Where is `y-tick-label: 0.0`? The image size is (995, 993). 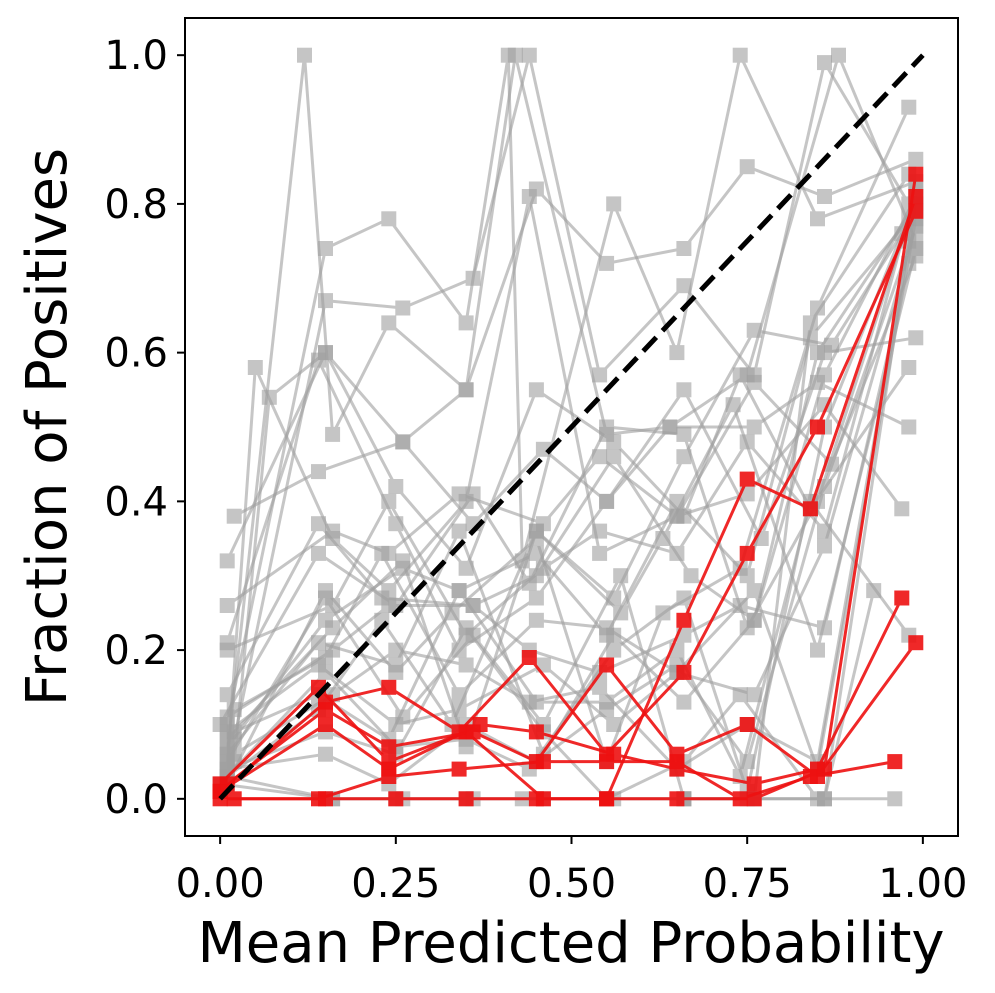
y-tick-label: 0.0 is located at coordinates (136, 800).